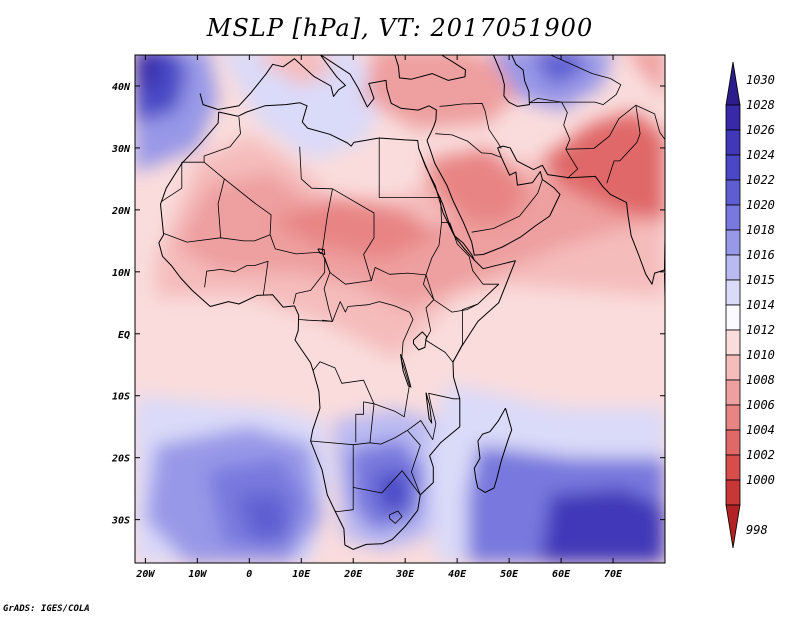 Image resolution: width=800 pixels, height=618 pixels. I want to click on black-sea-coastline, so click(430, 68).